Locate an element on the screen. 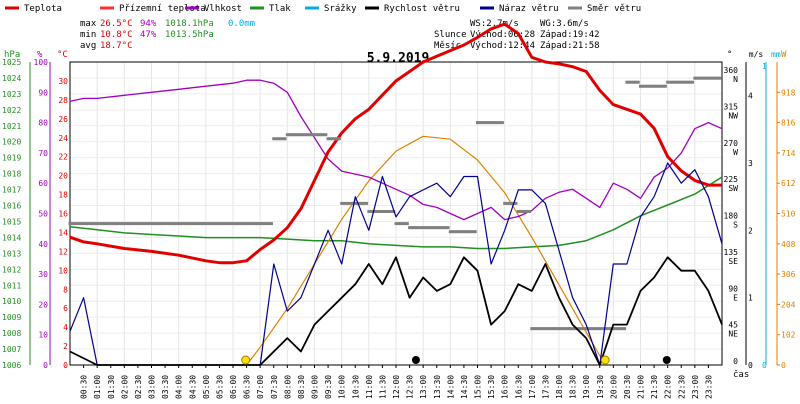 Image resolution: width=800 pixels, height=404 pixels. time-tick-label: 10:30 is located at coordinates (355, 387).